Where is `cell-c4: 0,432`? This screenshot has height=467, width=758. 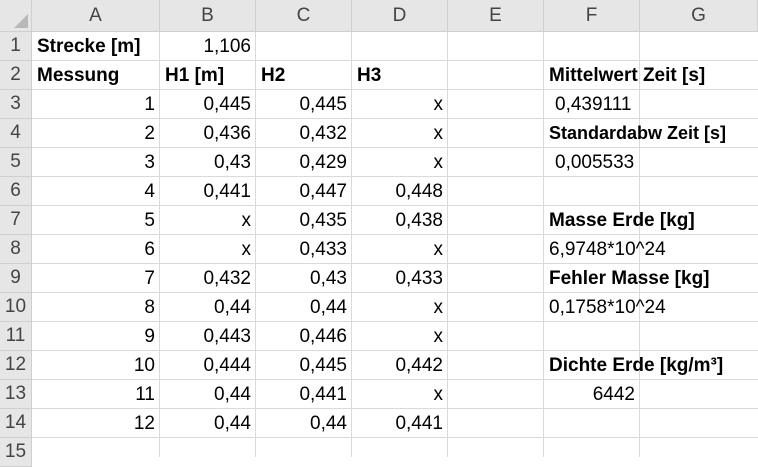 cell-c4: 0,432 is located at coordinates (323, 133).